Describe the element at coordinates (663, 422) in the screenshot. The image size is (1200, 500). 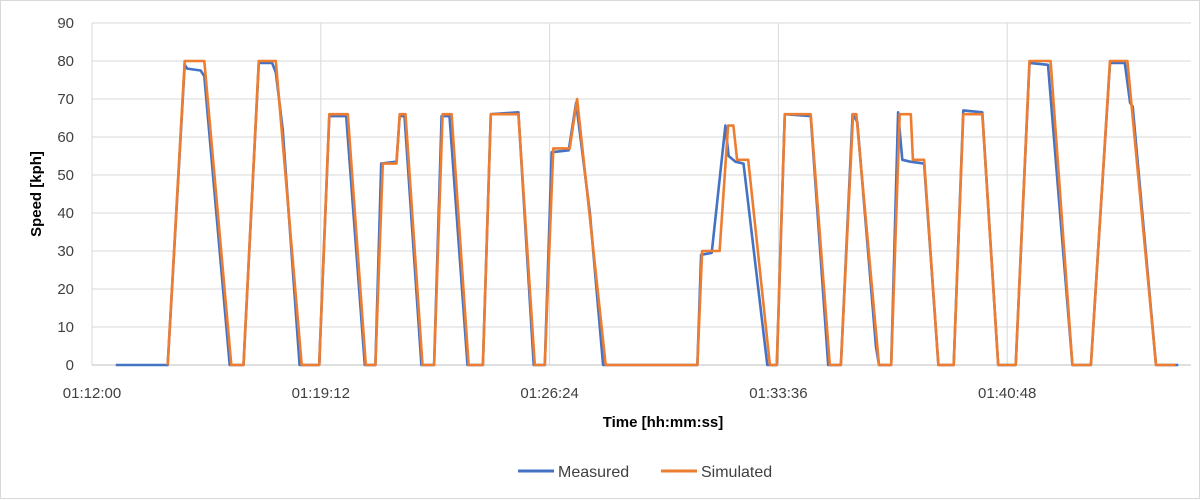
I see `x-axis-title: Time [hh:mm:ss]` at that location.